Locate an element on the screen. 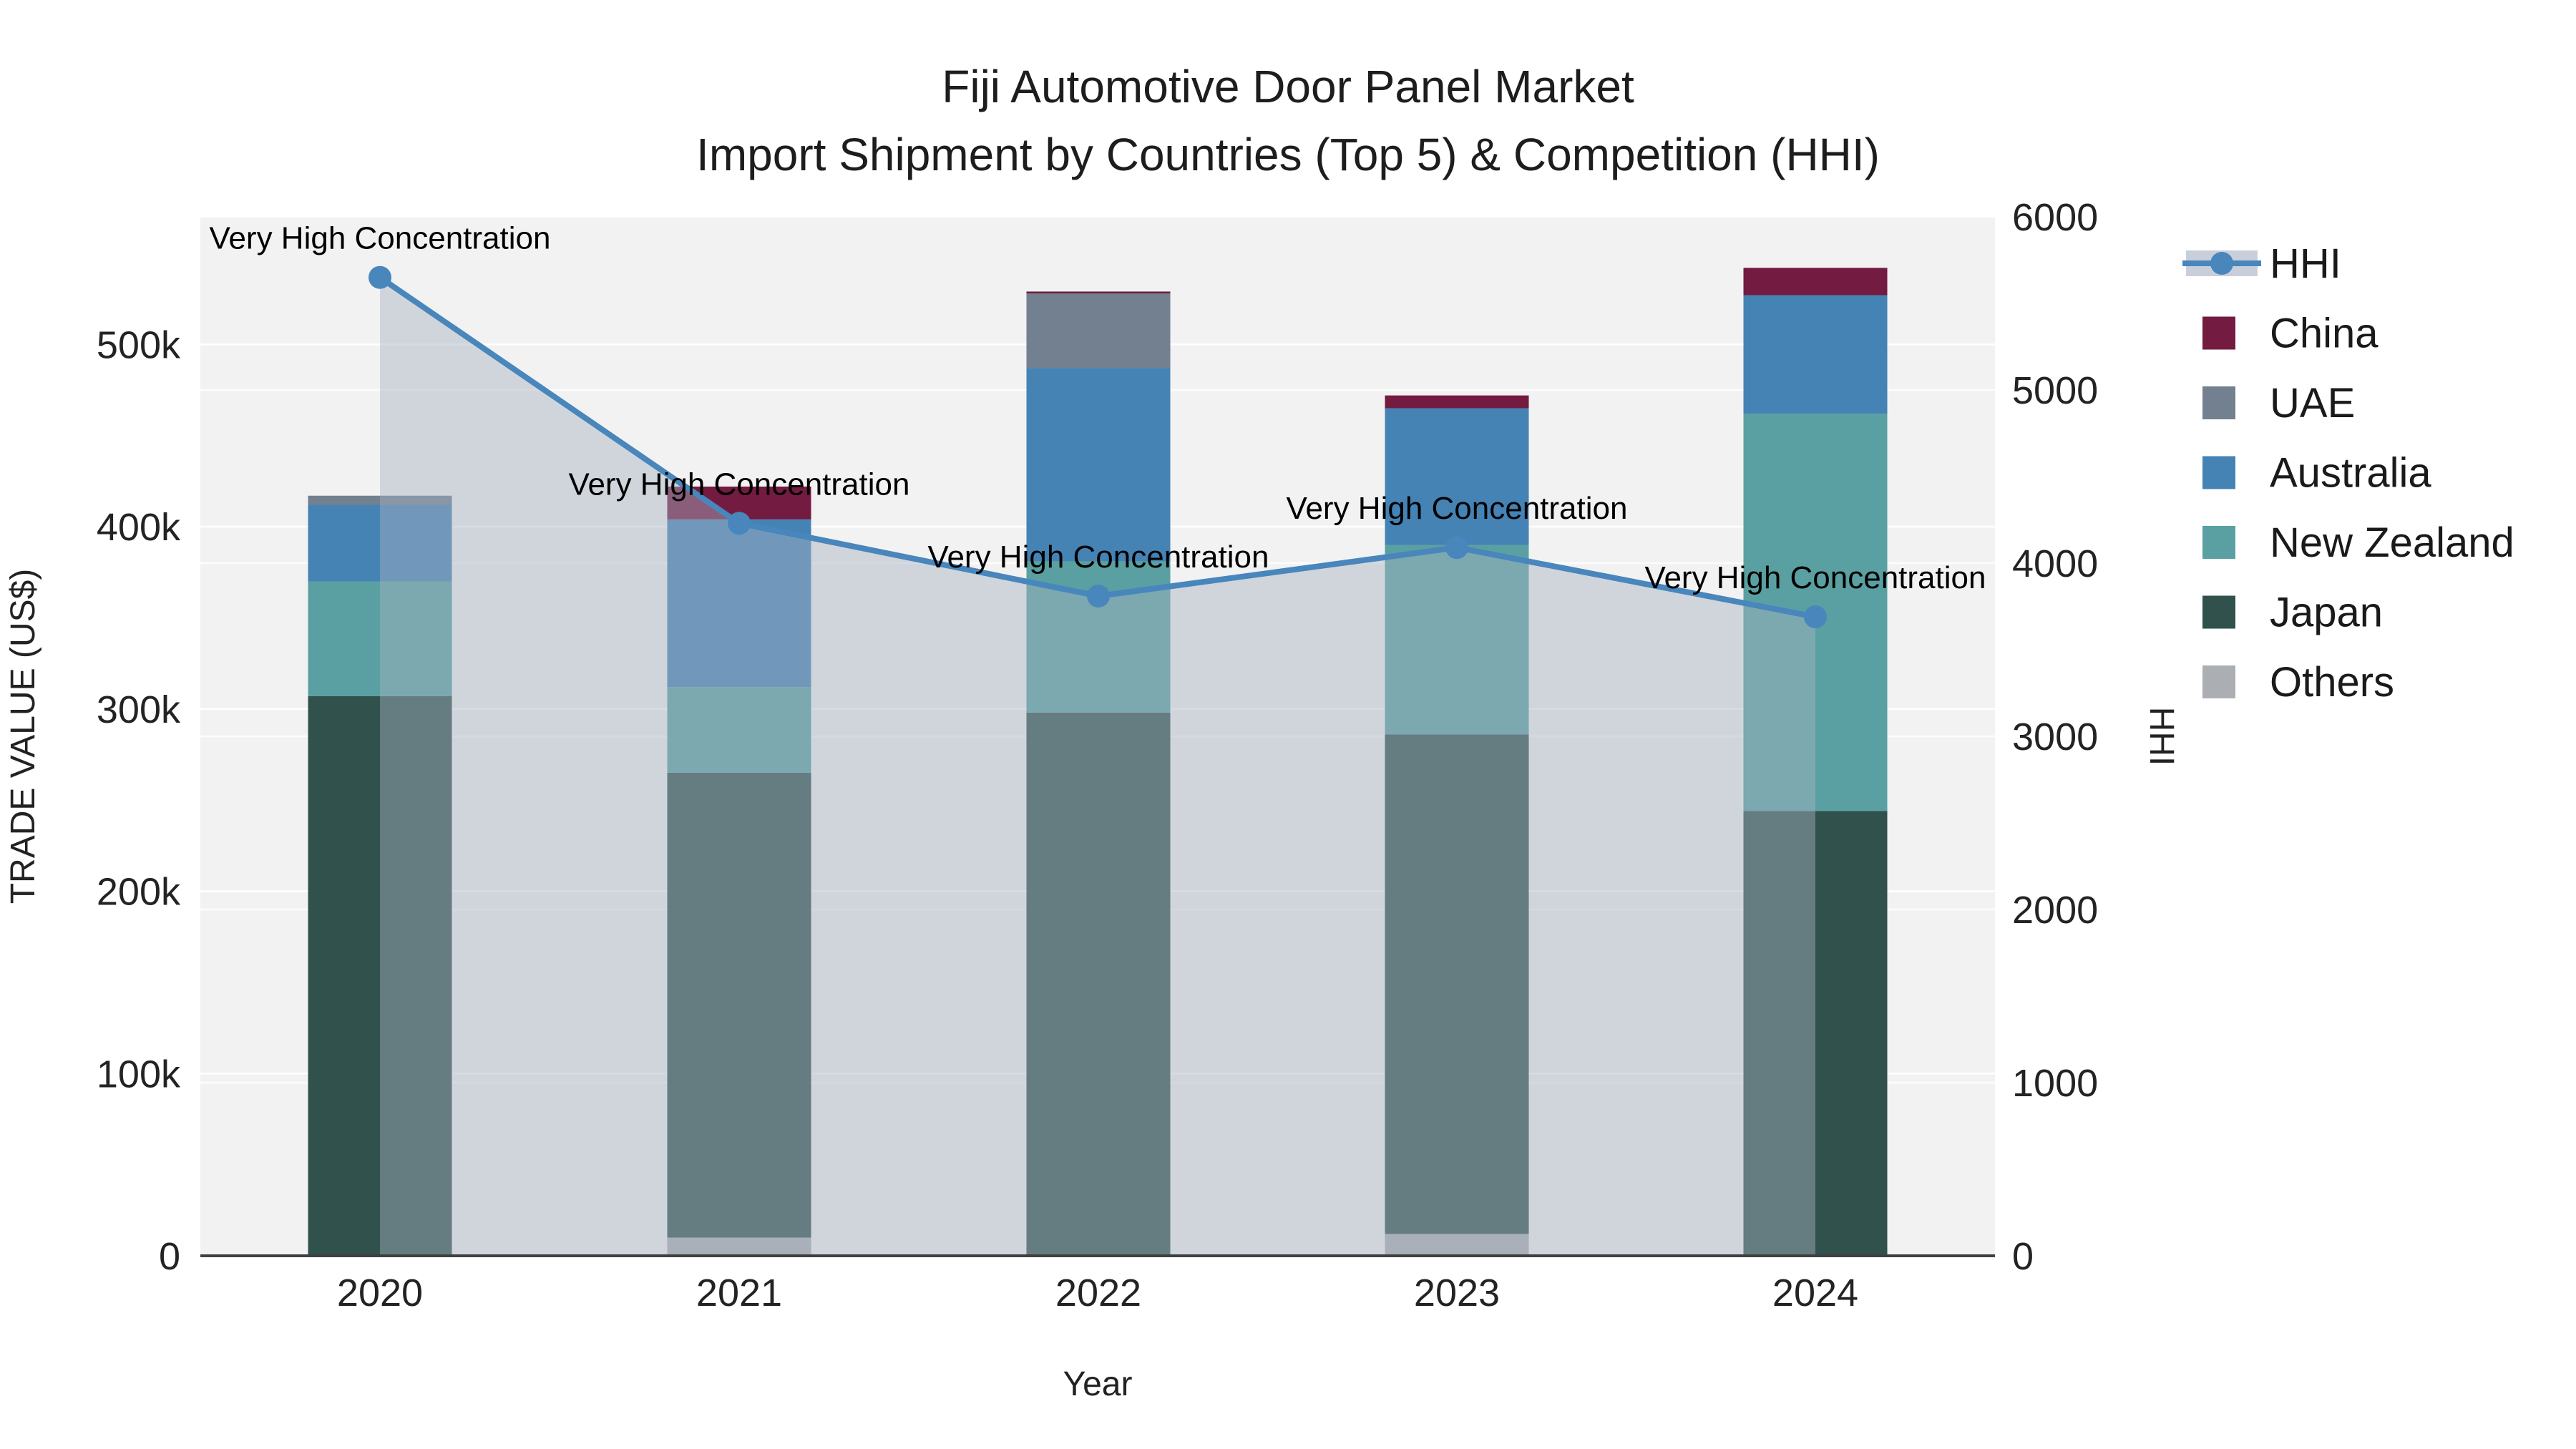 This screenshot has height=1449, width=2576. legend-swatch-australia is located at coordinates (2218, 472).